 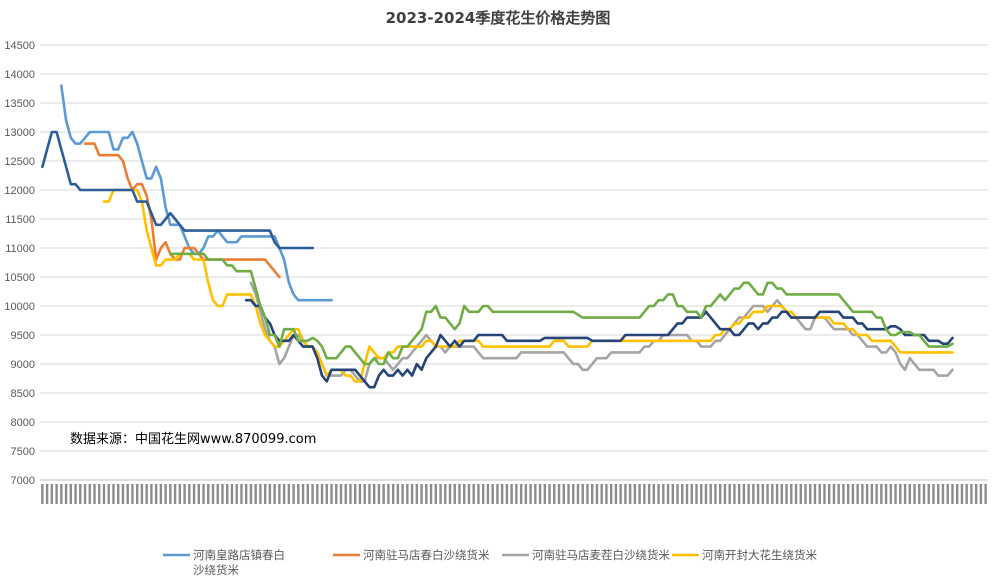 What do you see at coordinates (19, 75) in the screenshot?
I see `y-tick-label: 14000` at bounding box center [19, 75].